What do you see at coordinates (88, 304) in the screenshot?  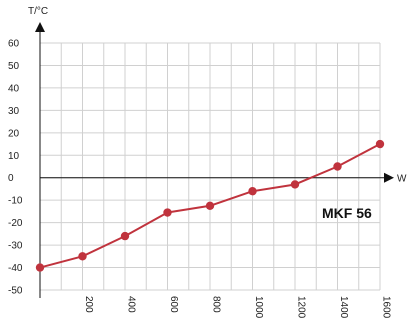 I see `x-tick-label: 200` at bounding box center [88, 304].